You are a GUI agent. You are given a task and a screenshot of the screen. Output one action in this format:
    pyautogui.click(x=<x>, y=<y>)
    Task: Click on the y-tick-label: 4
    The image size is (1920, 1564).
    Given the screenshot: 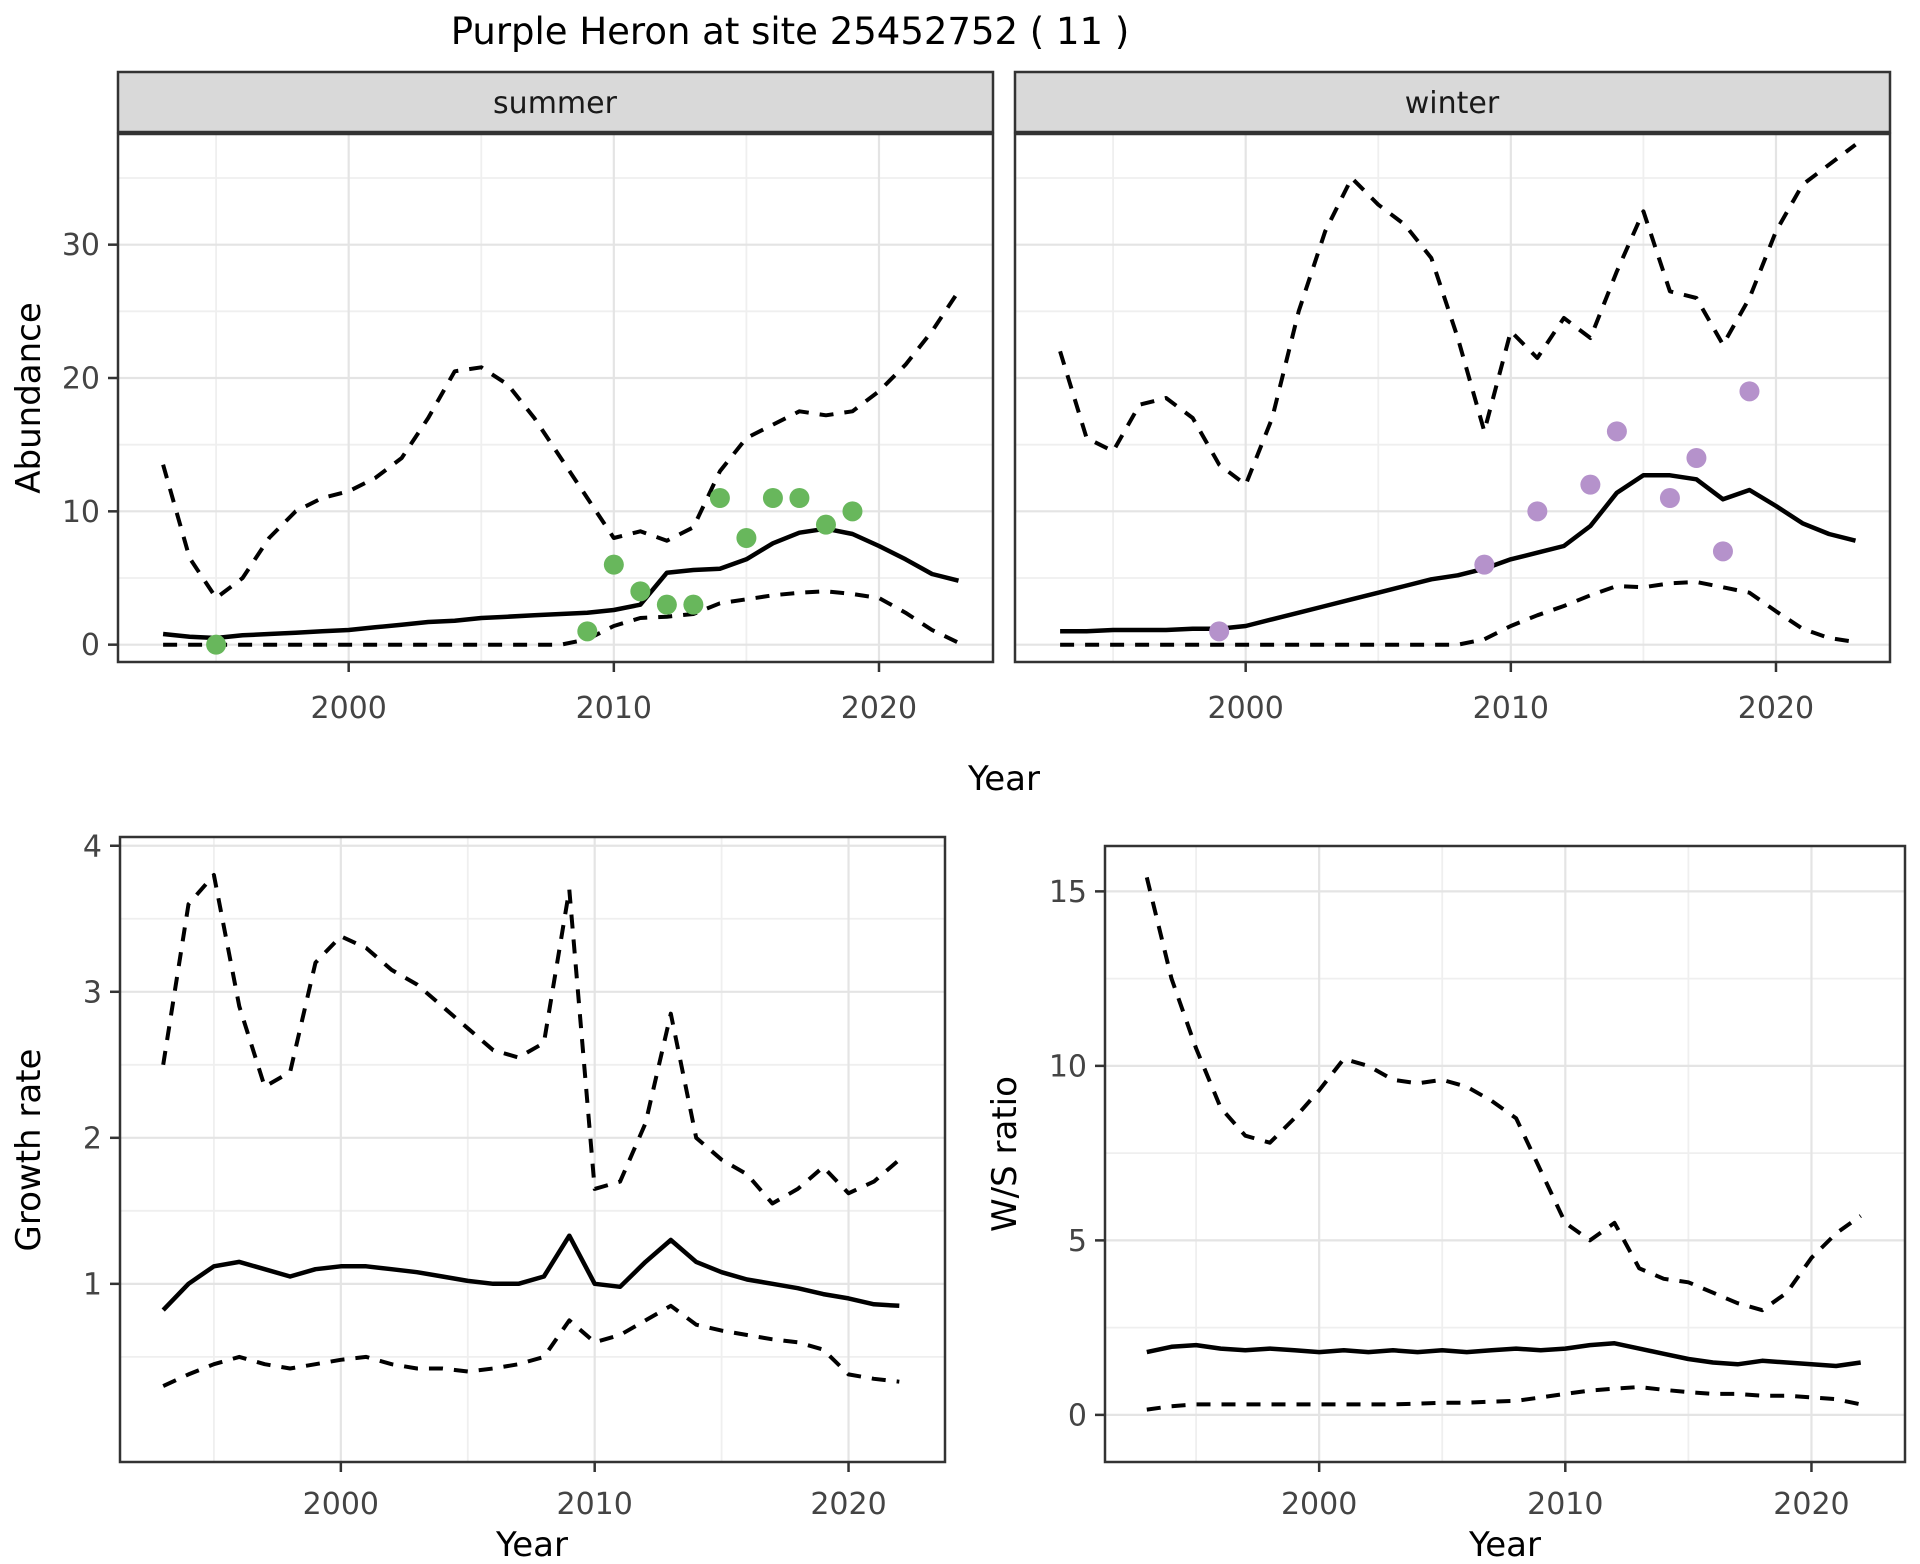 What is the action you would take?
    pyautogui.click(x=92, y=846)
    